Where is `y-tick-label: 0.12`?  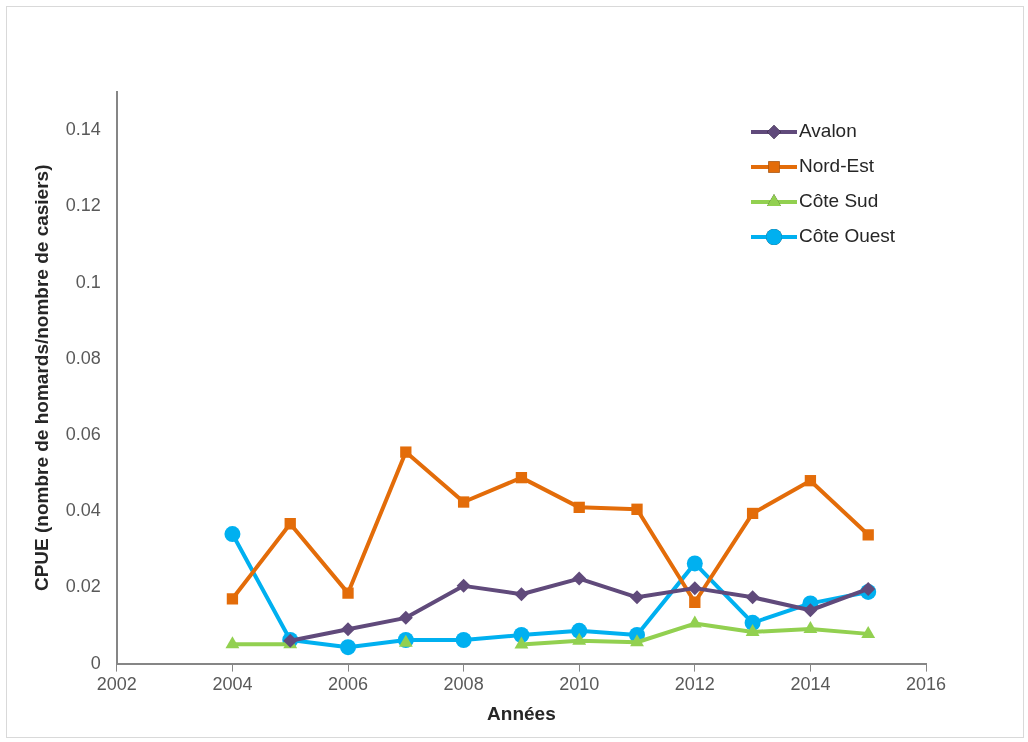
y-tick-label: 0.12 is located at coordinates (83, 205).